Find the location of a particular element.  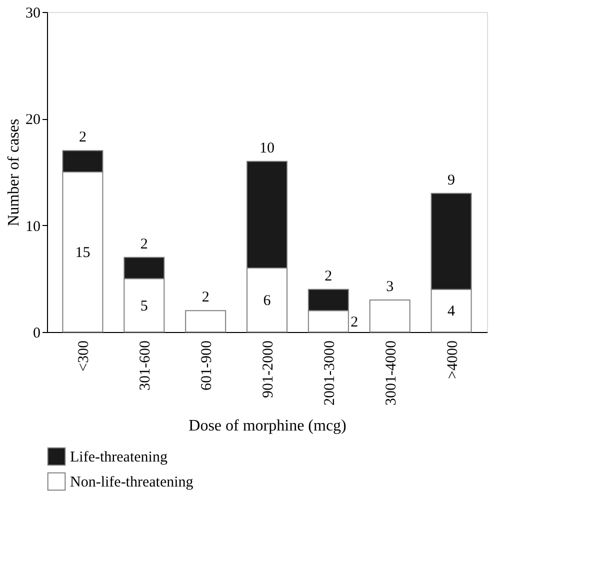

legend-label: Non-life-threatening is located at coordinates (132, 482).